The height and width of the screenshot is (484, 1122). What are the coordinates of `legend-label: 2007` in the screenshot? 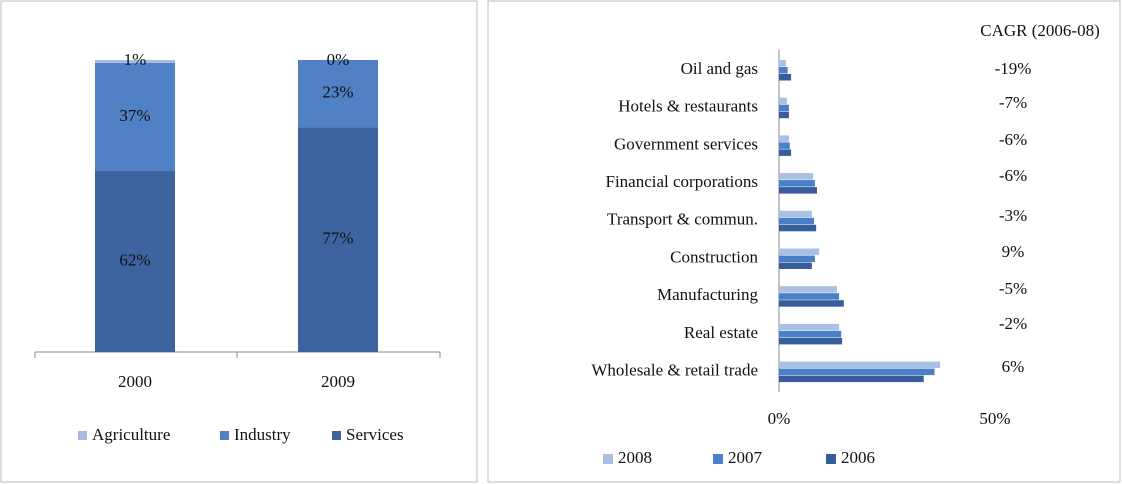 It's located at (745, 457).